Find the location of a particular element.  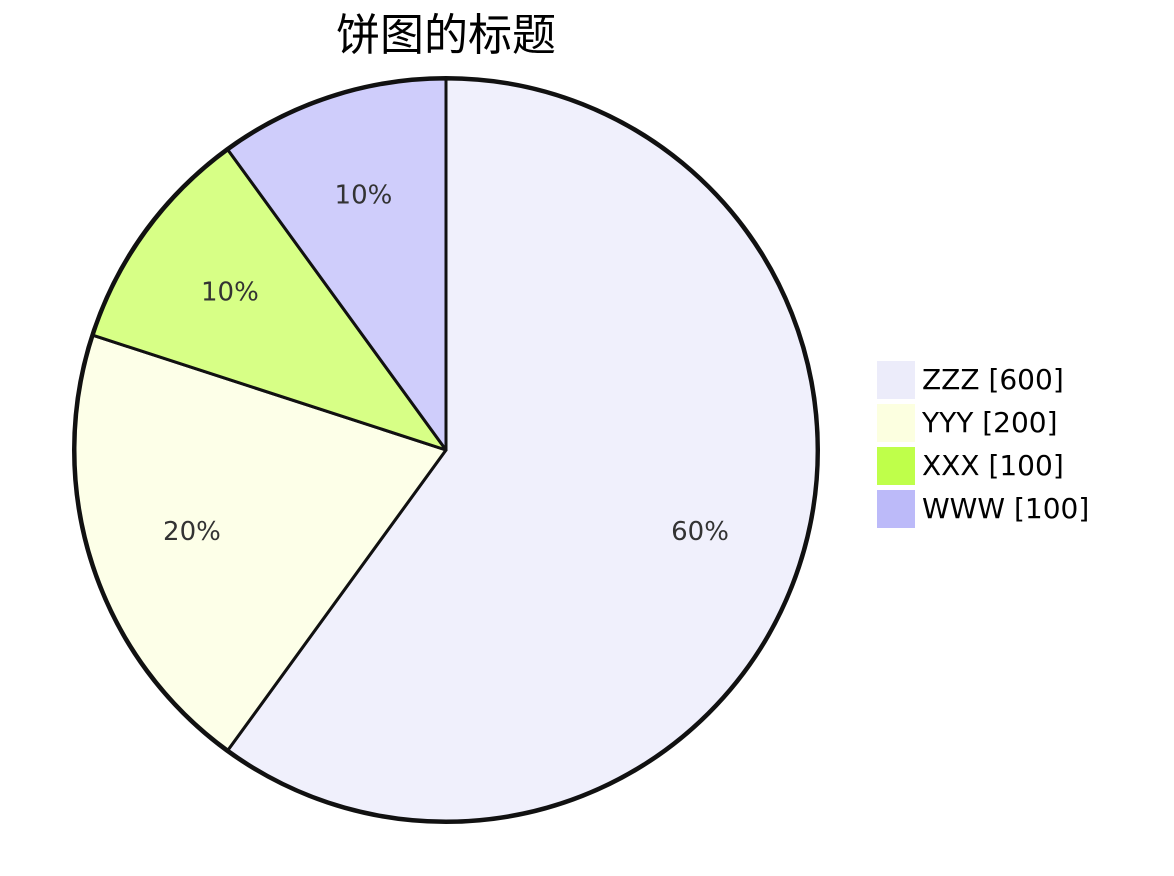

legend: ZZZ [600] YYY [200] XXX [100] WWW [100] is located at coordinates (983, 444).